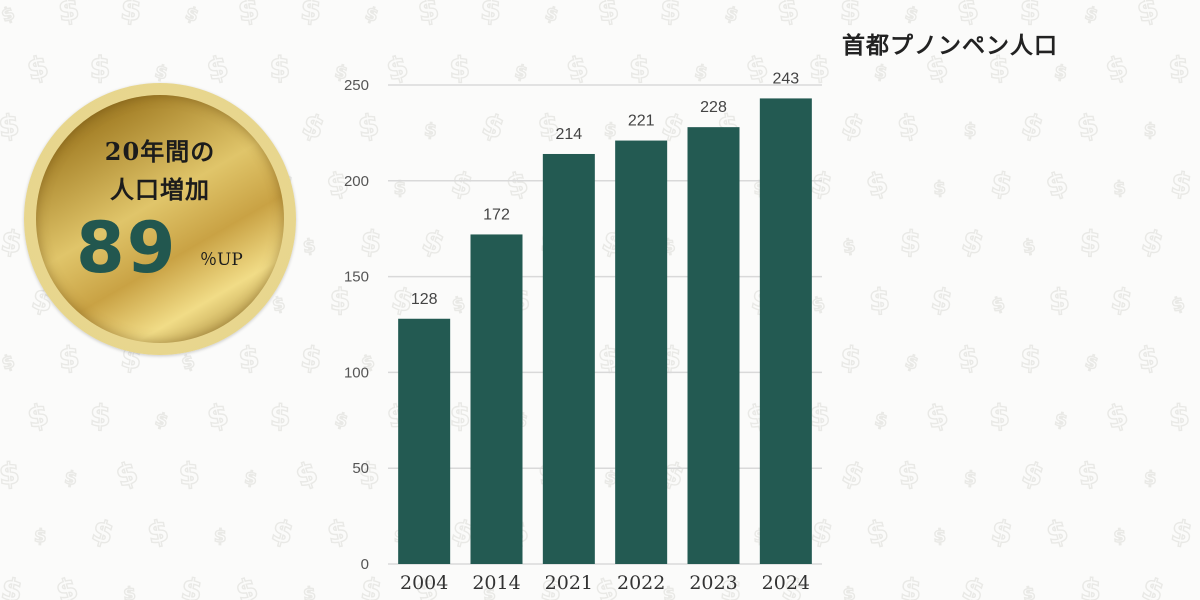  What do you see at coordinates (496, 214) in the screenshot?
I see `data-label: 172` at bounding box center [496, 214].